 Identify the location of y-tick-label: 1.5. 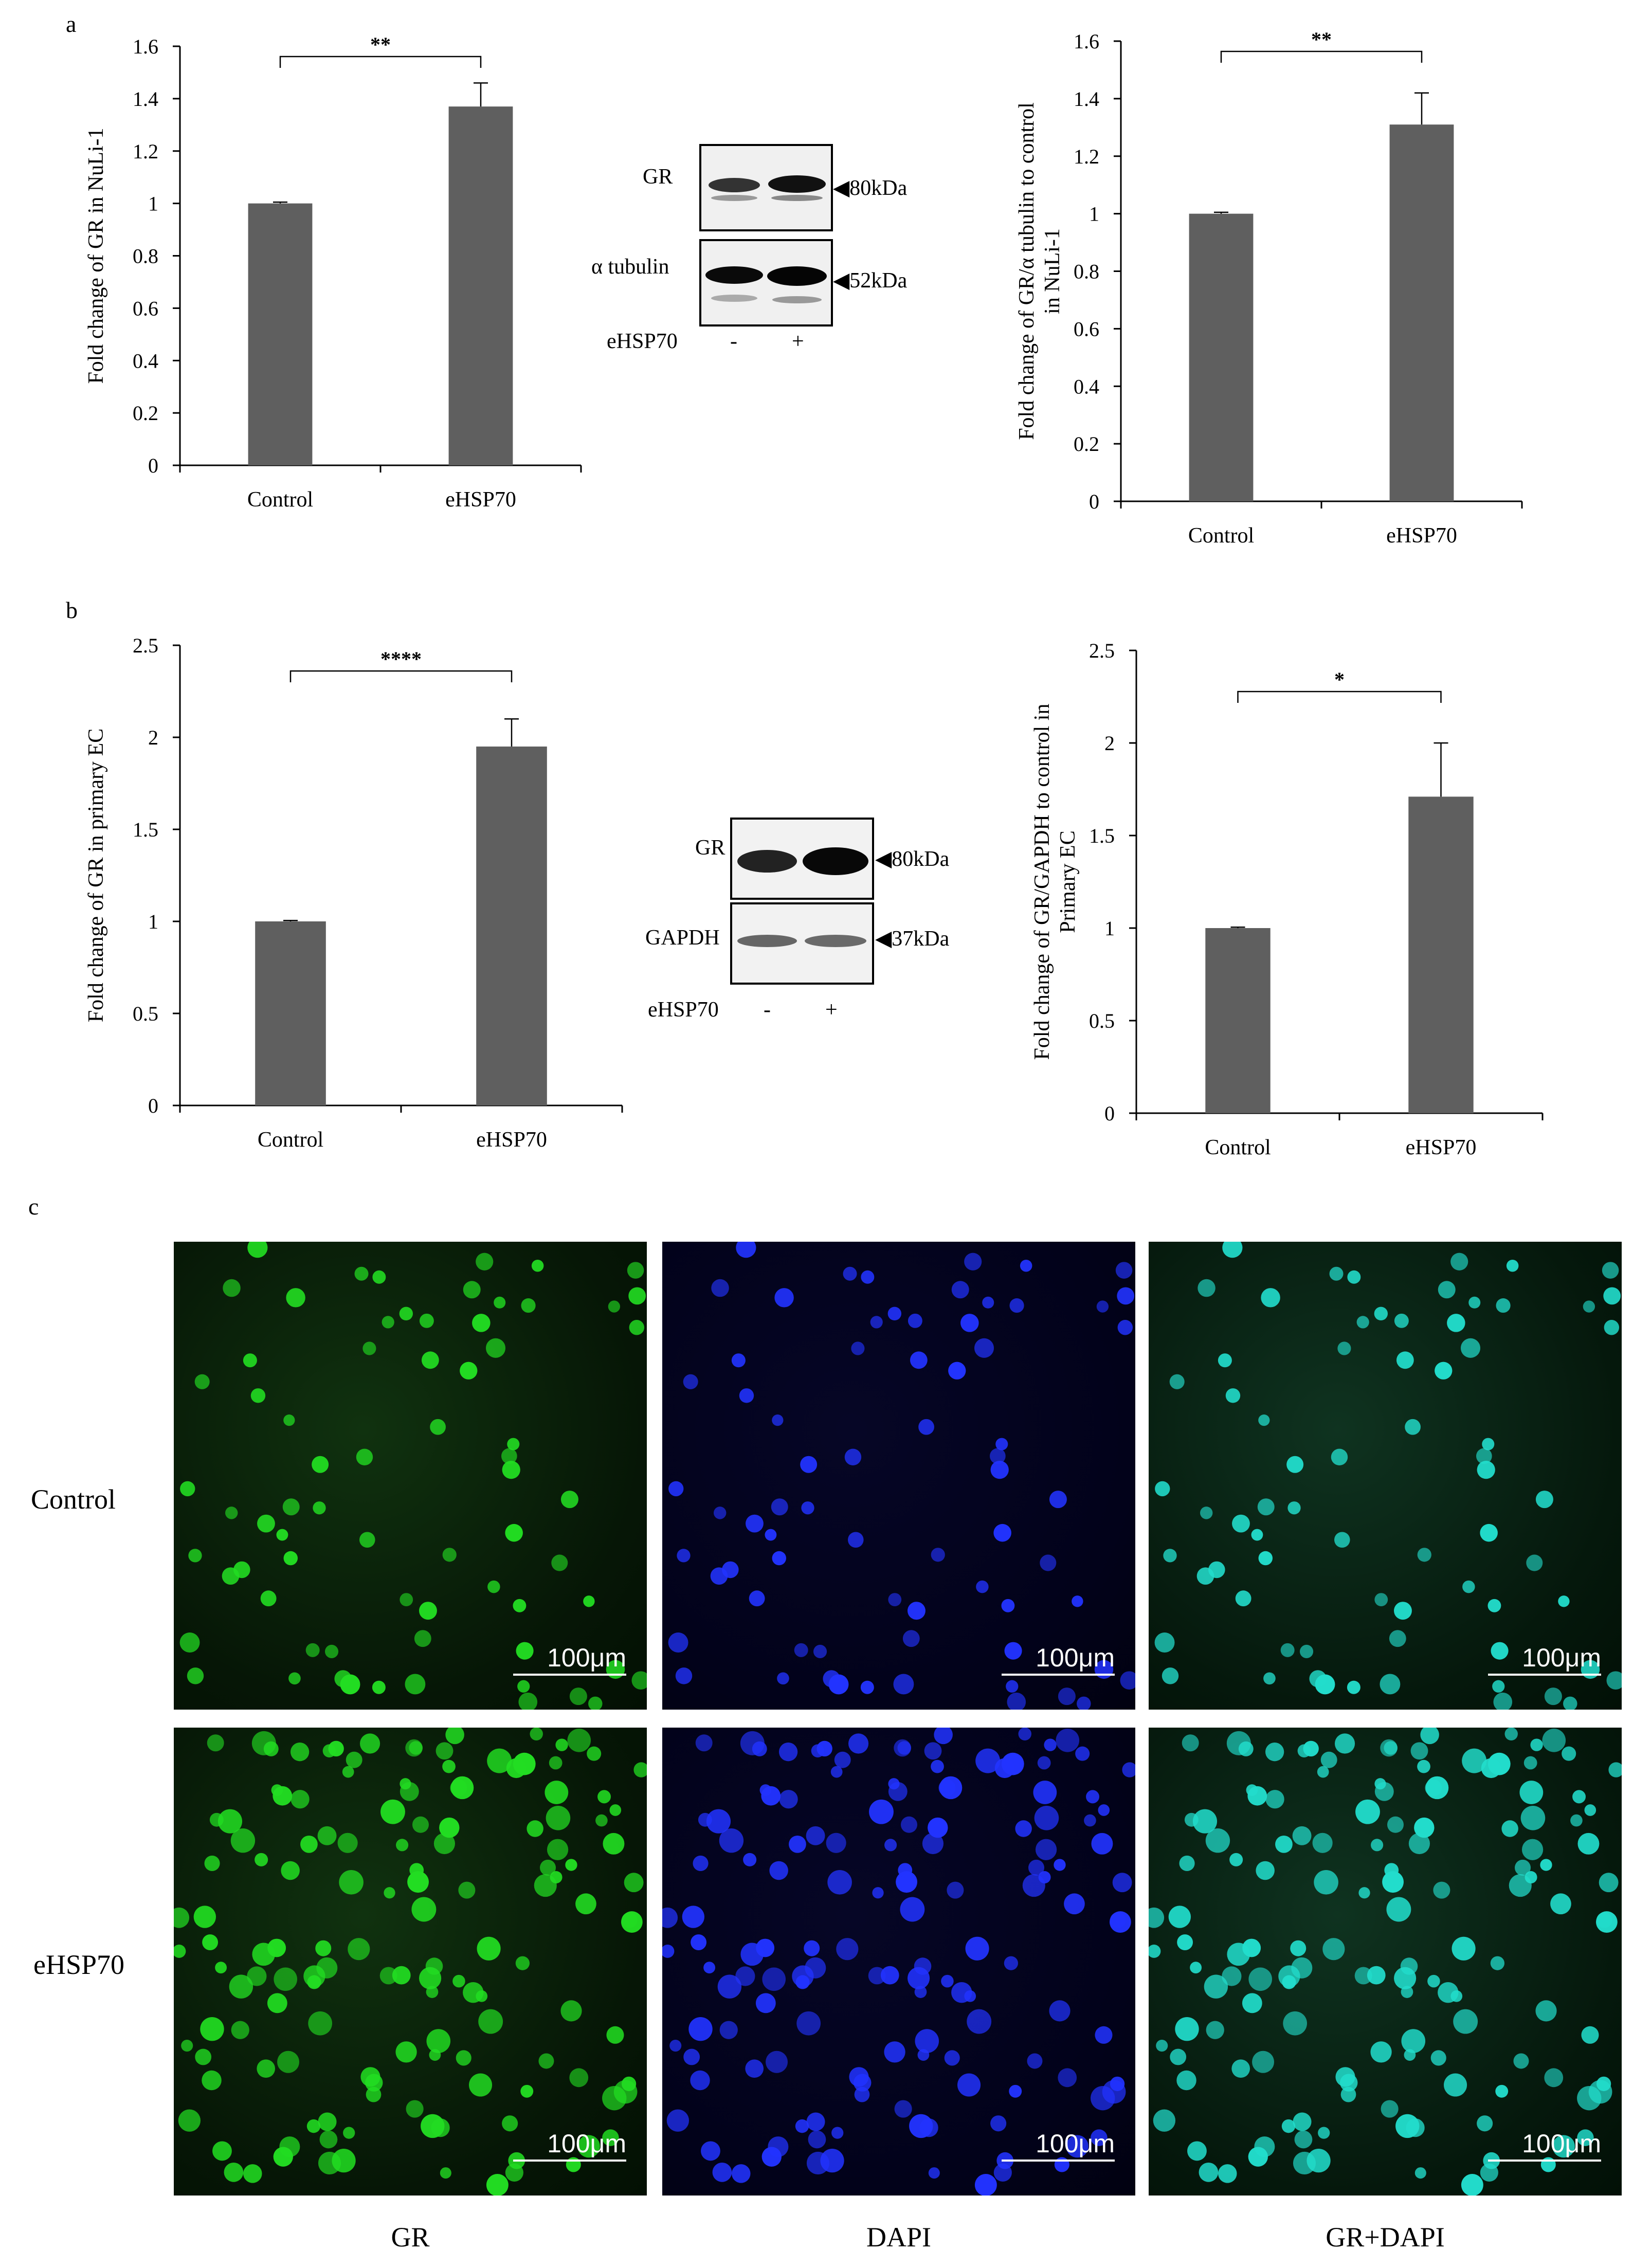
(1102, 836).